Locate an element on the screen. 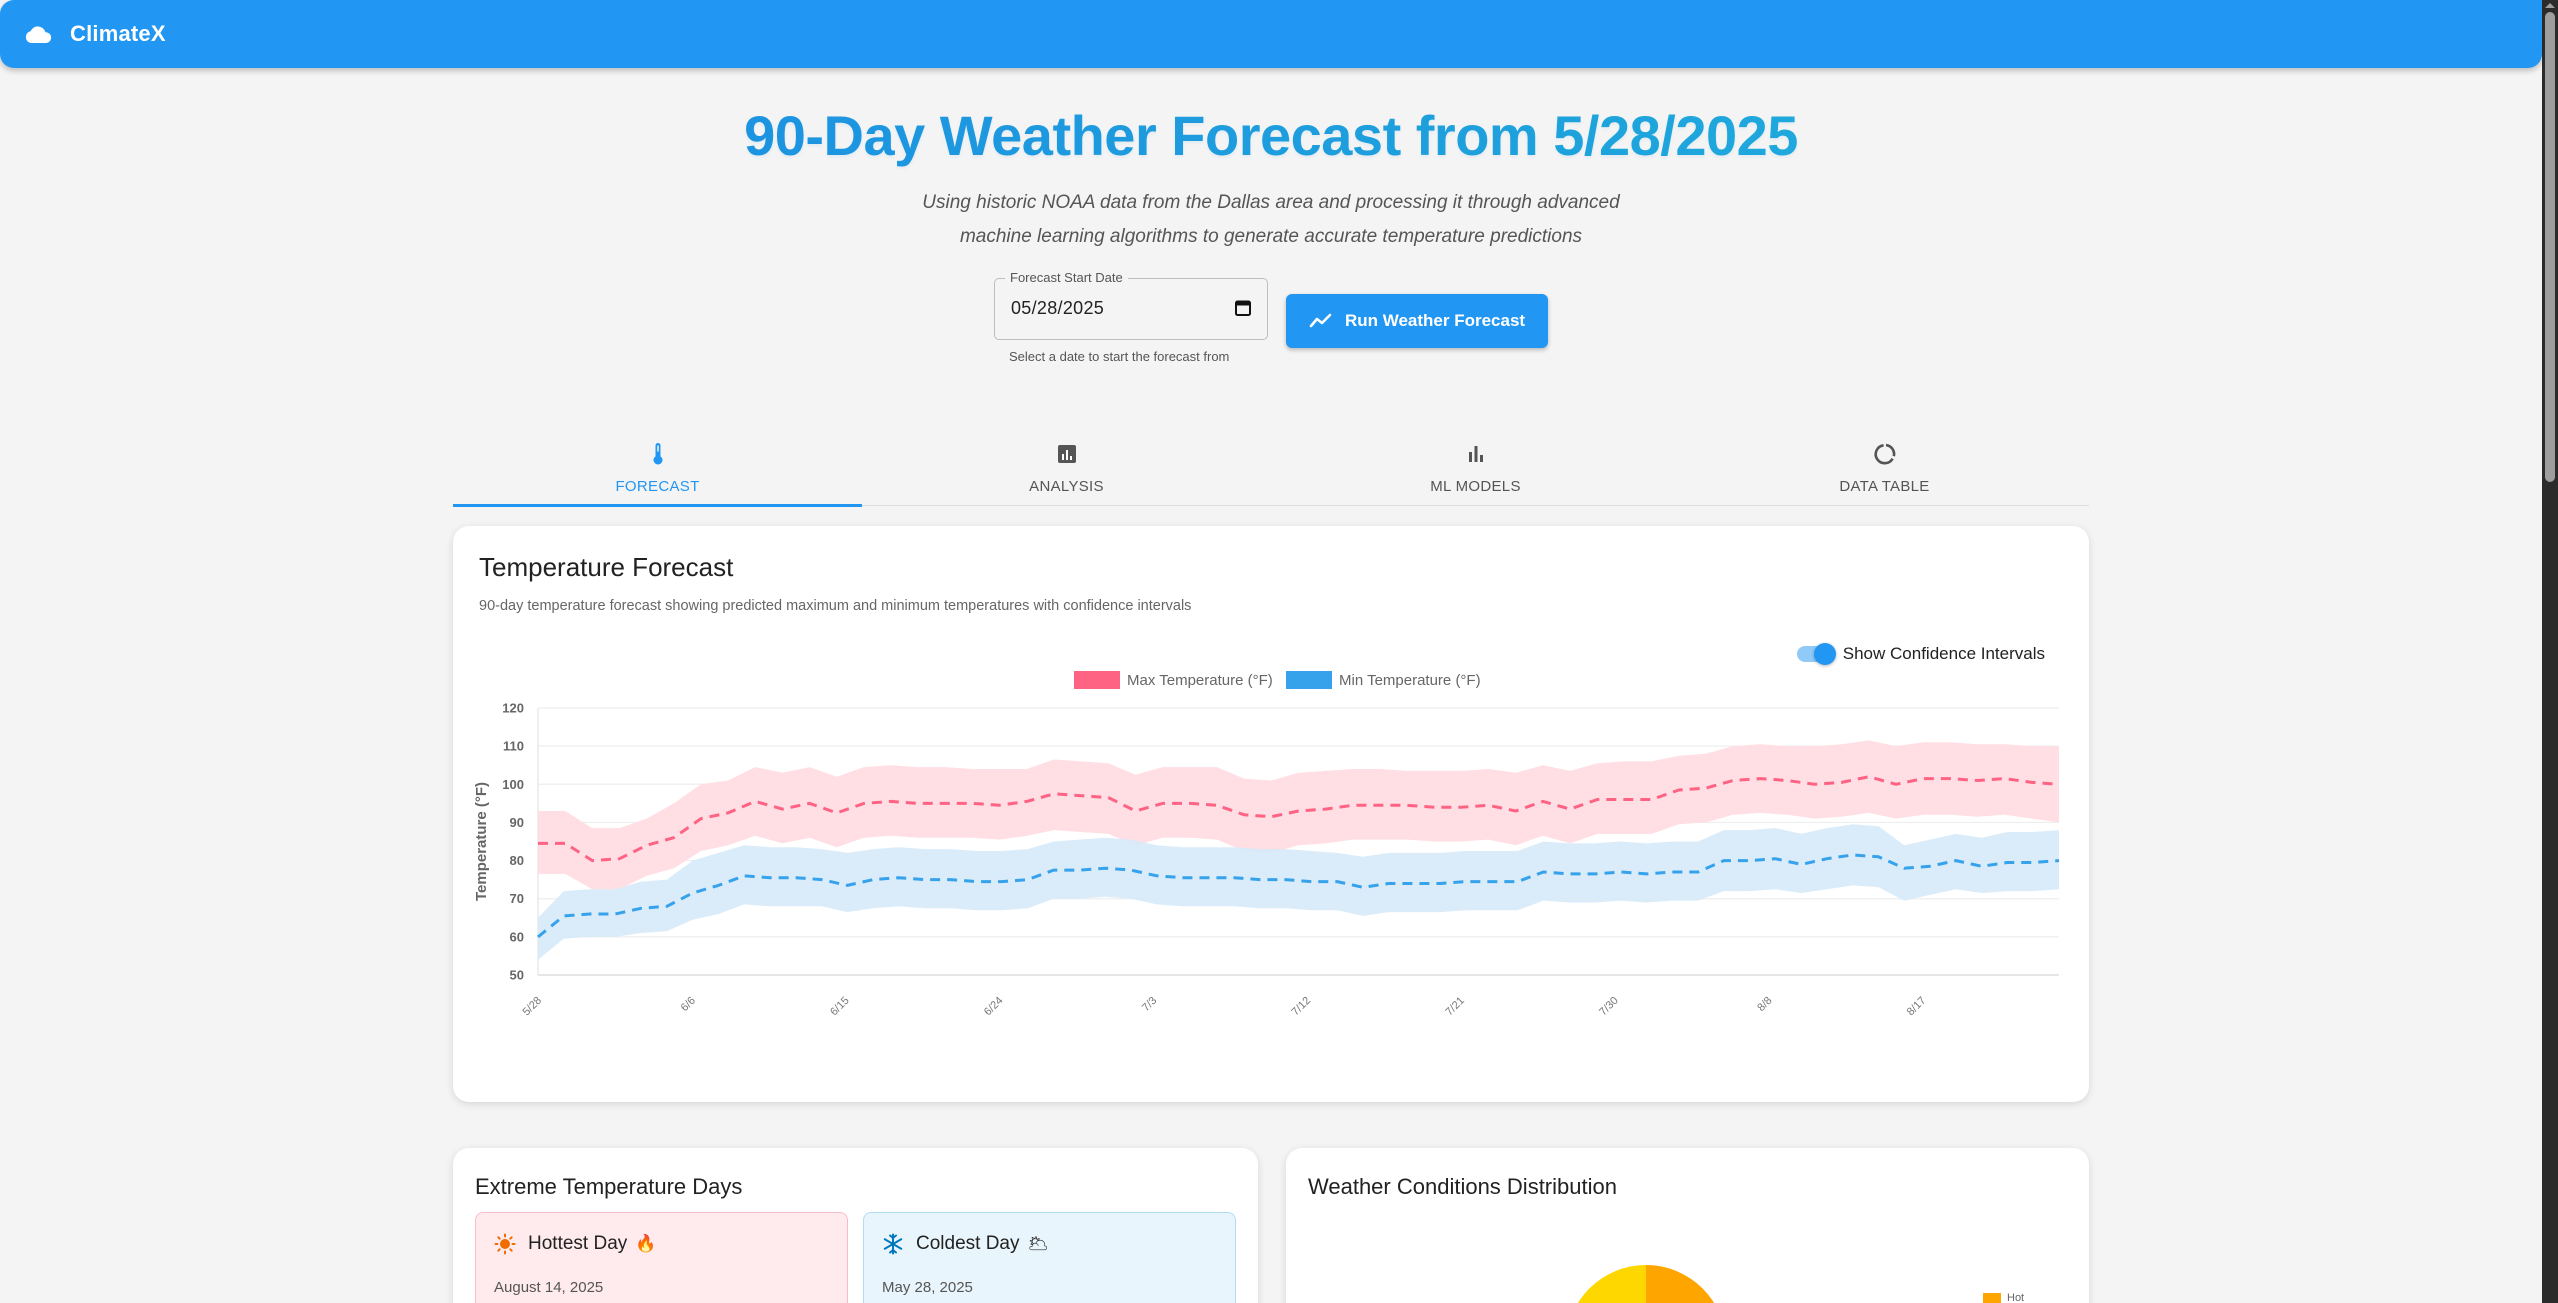 The width and height of the screenshot is (2558, 1303). toggle-switch is located at coordinates (1816, 654).